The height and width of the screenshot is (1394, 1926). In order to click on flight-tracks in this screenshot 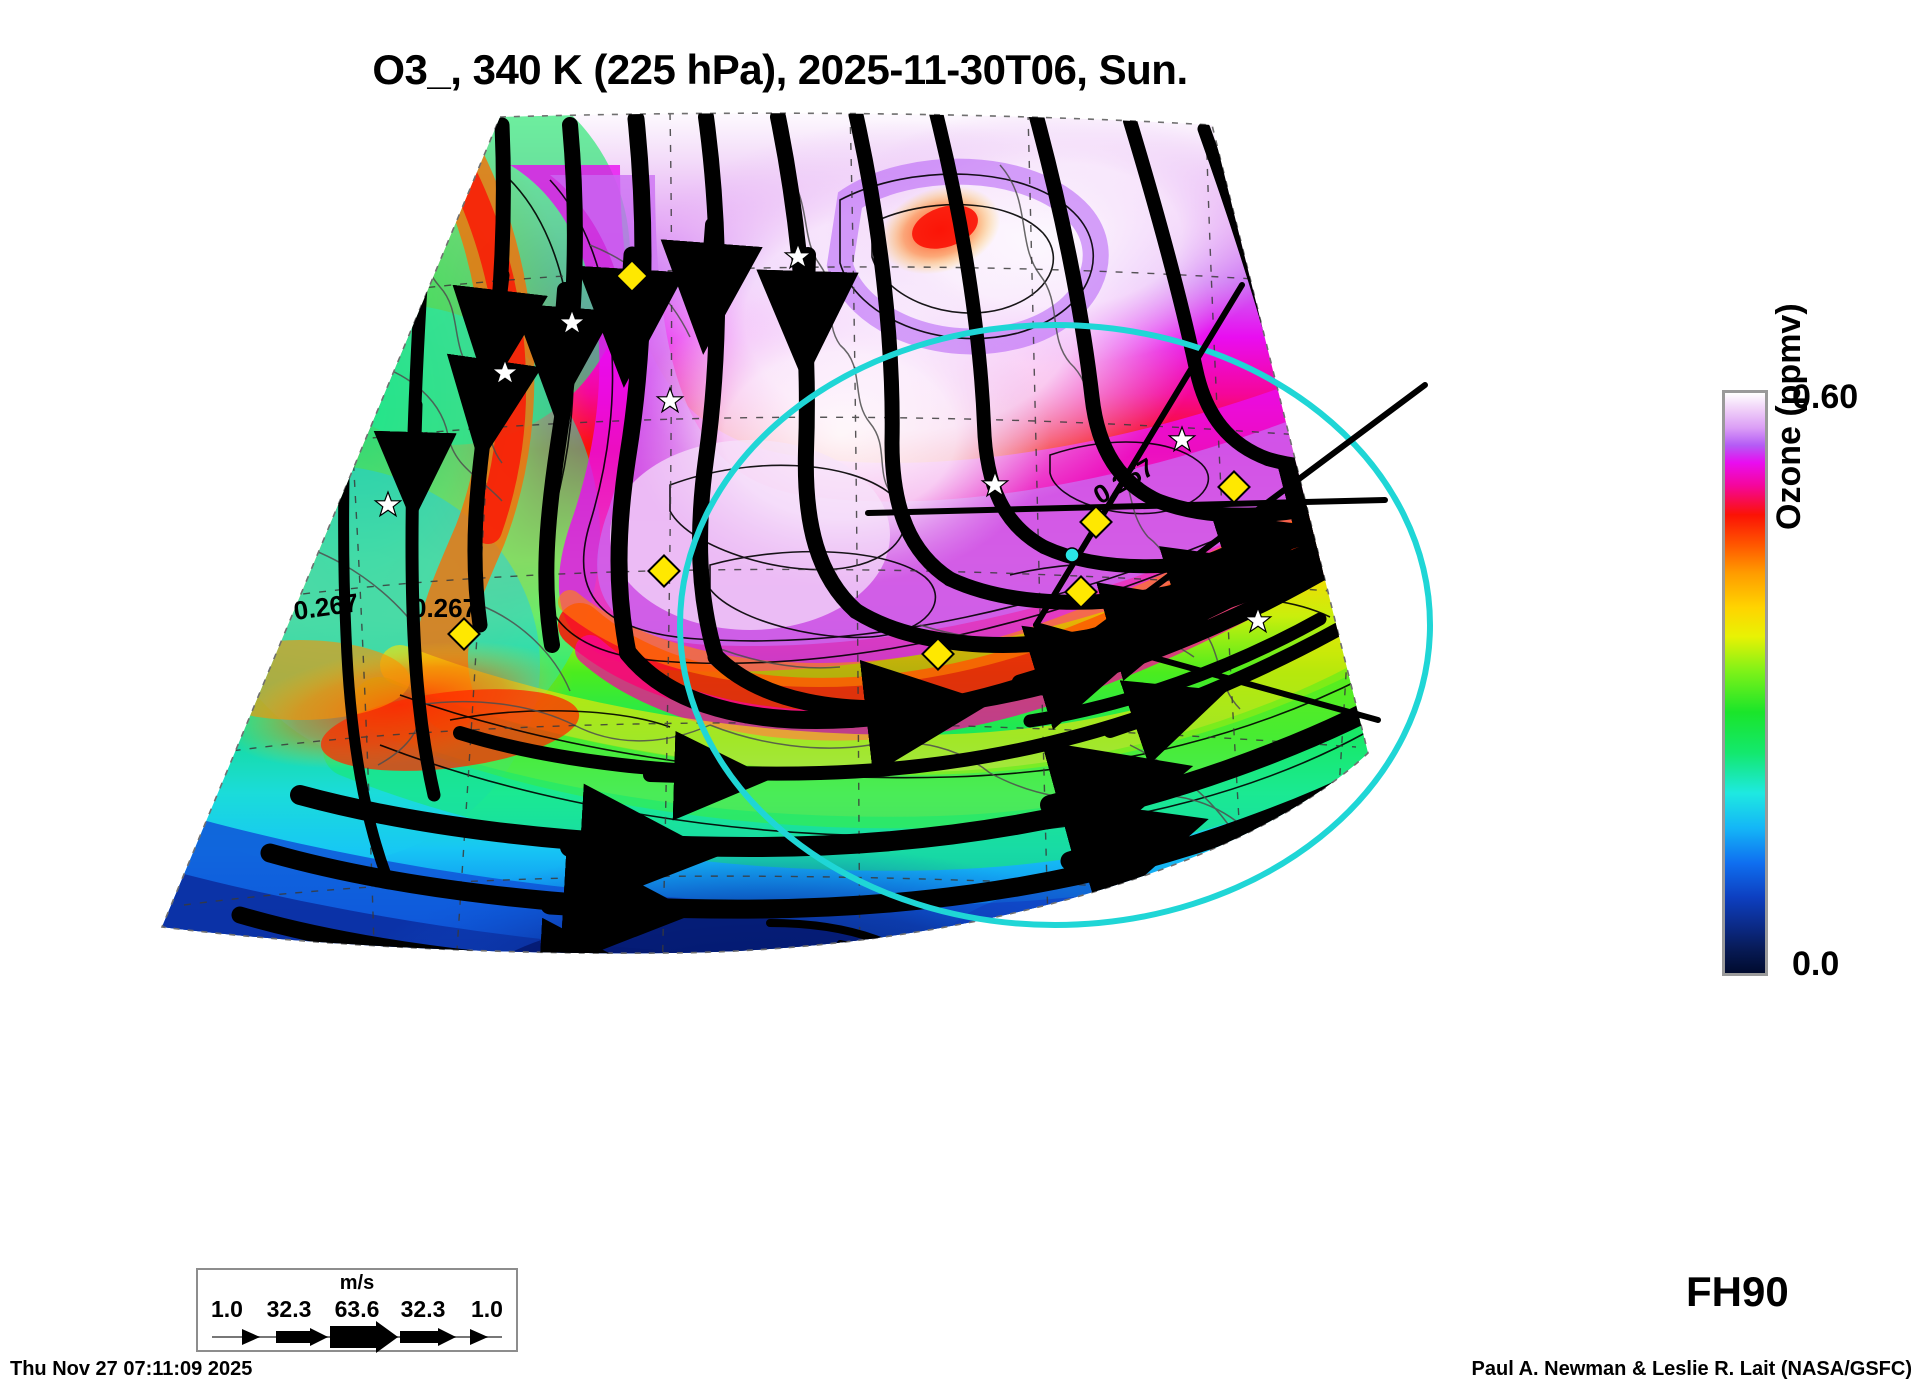, I will do `click(1146, 502)`.